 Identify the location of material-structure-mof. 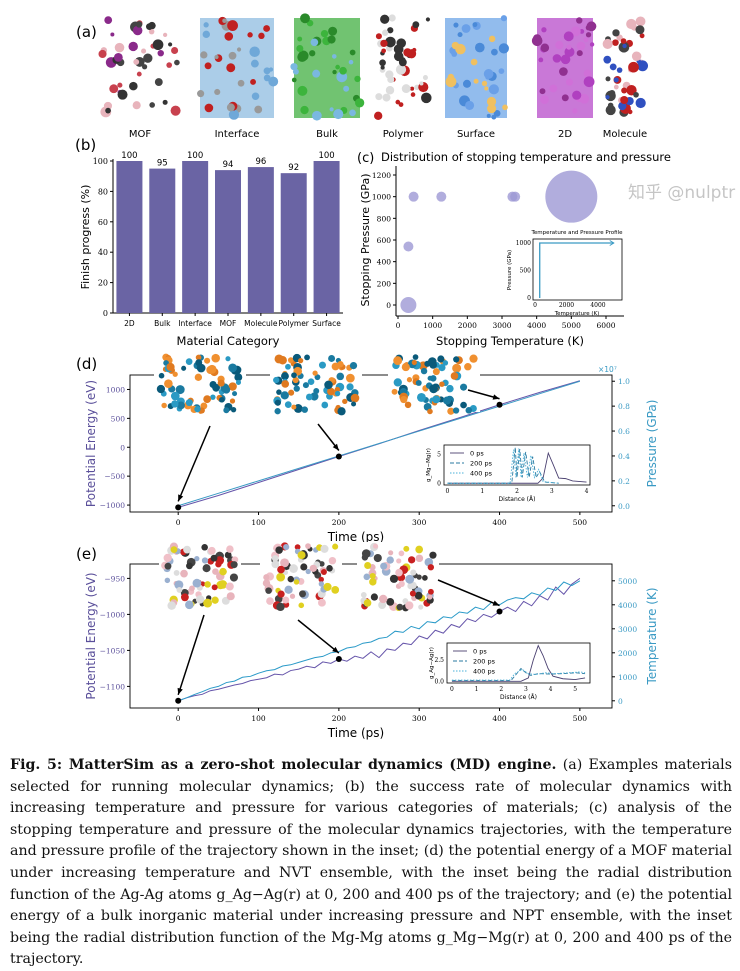
(139, 67).